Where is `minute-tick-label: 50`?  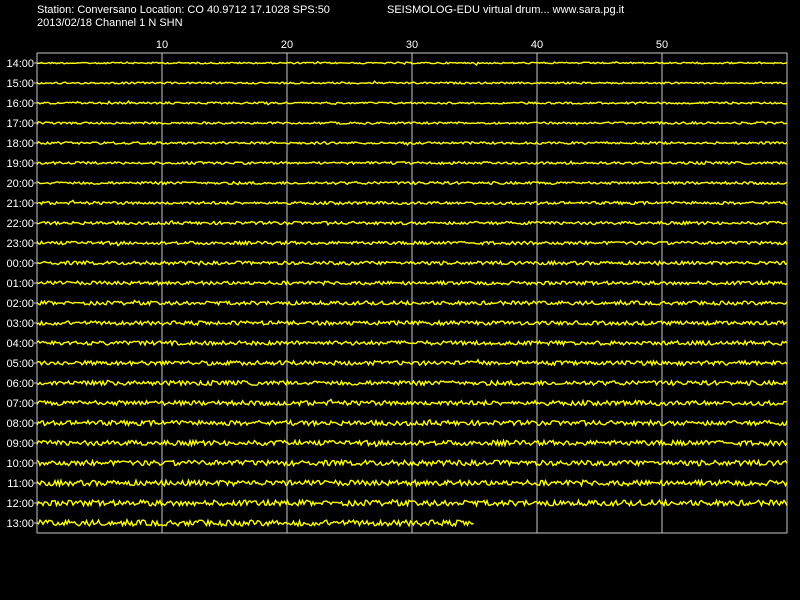
minute-tick-label: 50 is located at coordinates (662, 45).